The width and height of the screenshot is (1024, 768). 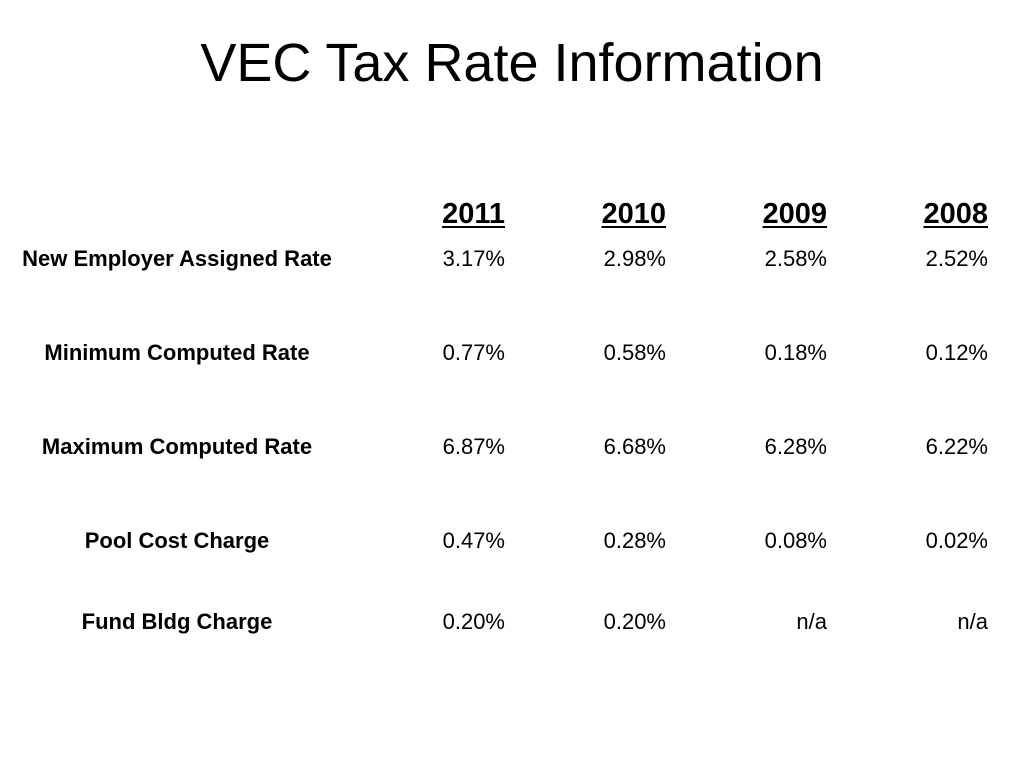 What do you see at coordinates (634, 540) in the screenshot?
I see `table-cell: 0.28%` at bounding box center [634, 540].